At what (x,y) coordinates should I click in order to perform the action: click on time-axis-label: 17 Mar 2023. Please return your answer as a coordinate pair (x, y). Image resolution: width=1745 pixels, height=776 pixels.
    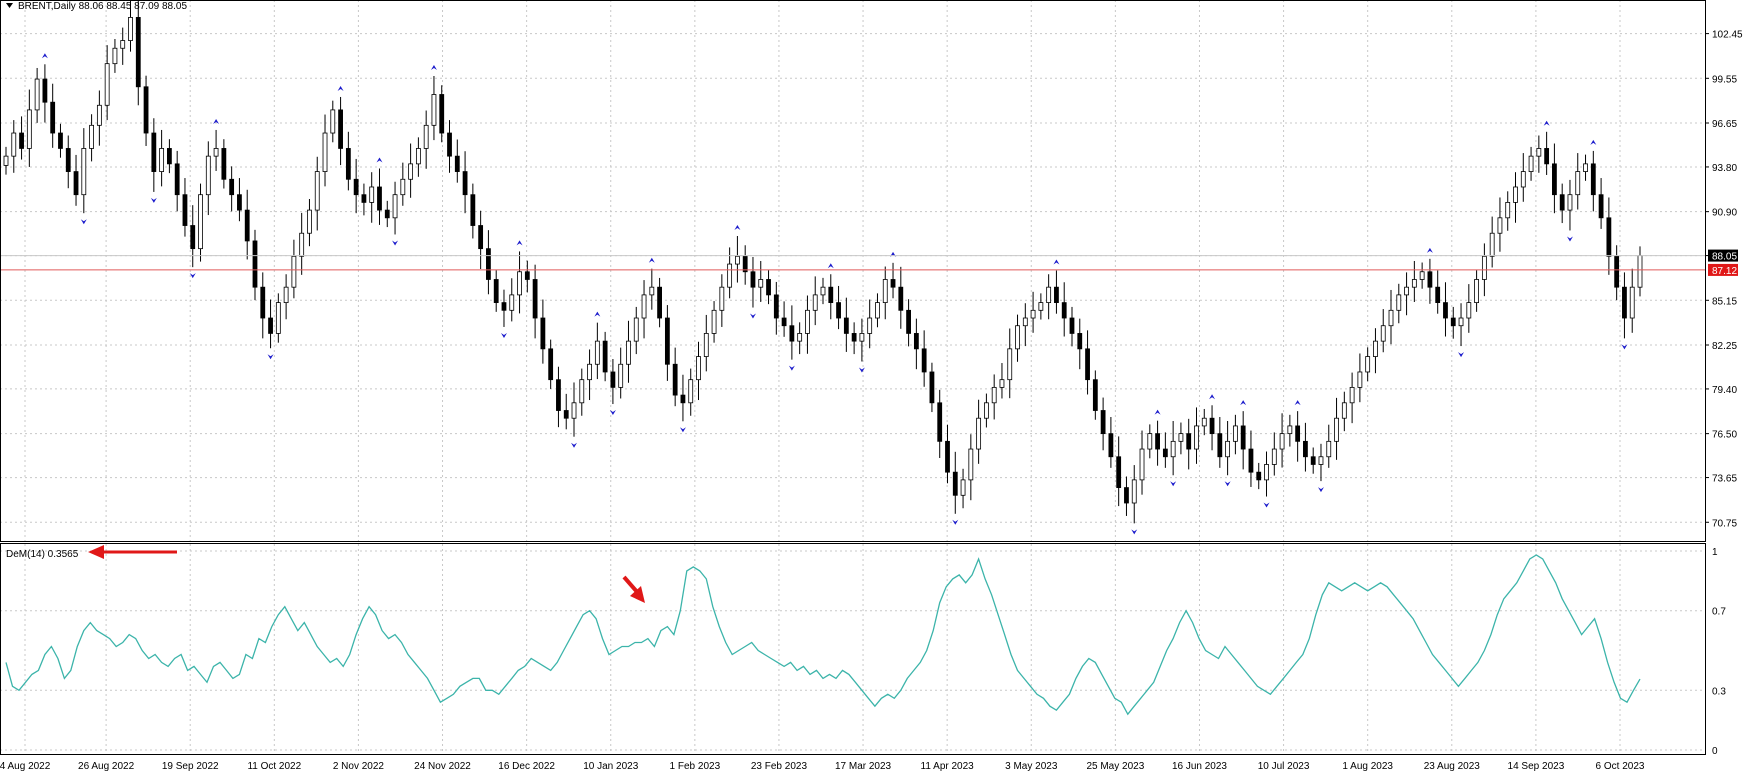
    Looking at the image, I should click on (863, 766).